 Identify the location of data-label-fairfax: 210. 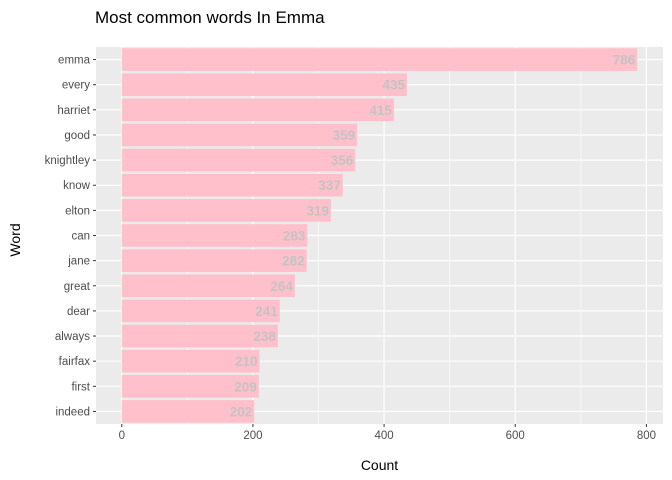
(246, 361).